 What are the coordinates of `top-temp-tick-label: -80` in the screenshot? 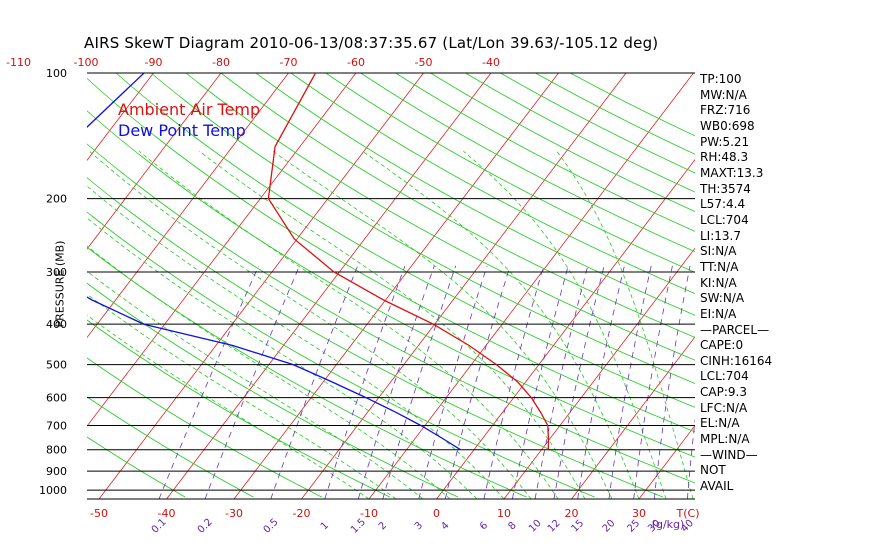 It's located at (221, 62).